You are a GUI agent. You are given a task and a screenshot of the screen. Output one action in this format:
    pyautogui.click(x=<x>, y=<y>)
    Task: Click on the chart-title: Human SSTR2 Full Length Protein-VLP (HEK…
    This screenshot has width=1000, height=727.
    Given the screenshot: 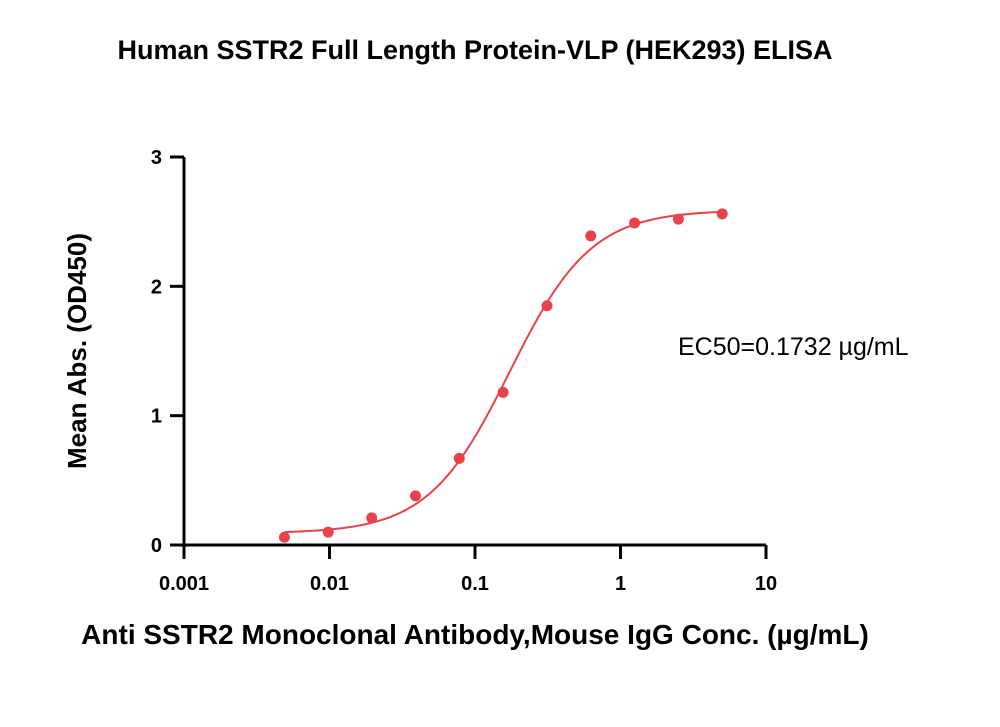 What is the action you would take?
    pyautogui.click(x=474, y=50)
    